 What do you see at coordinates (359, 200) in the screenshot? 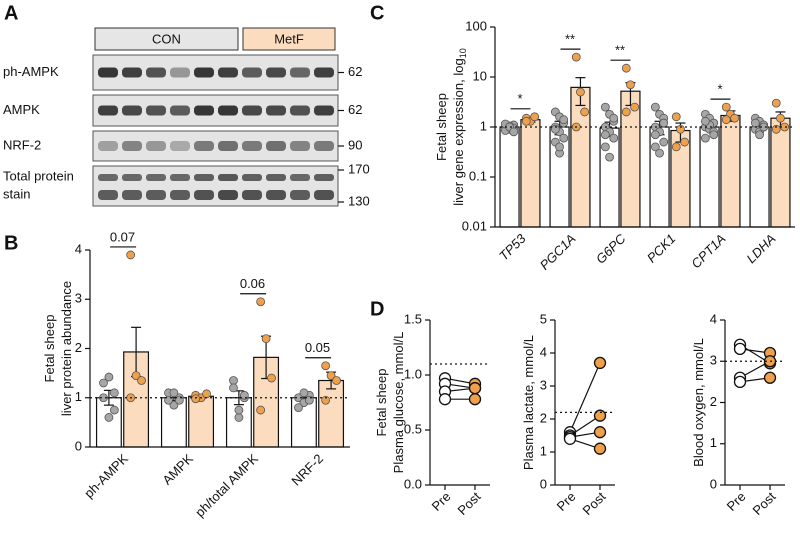
I see `kda-label: 130` at bounding box center [359, 200].